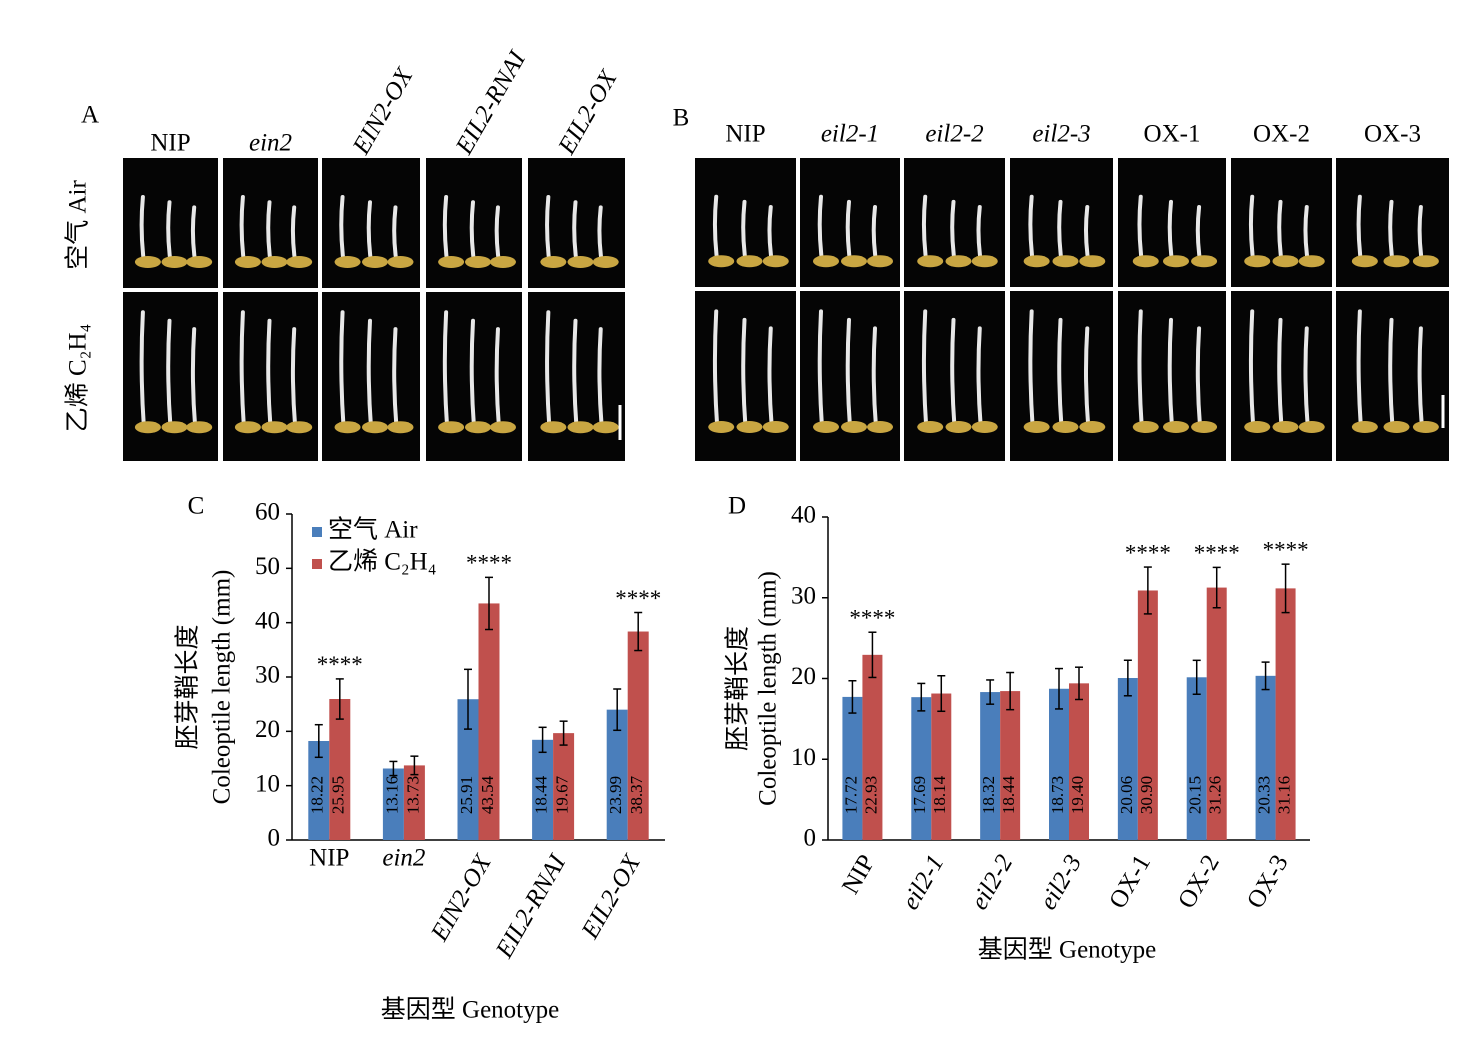 The width and height of the screenshot is (1479, 1038). I want to click on value-label: 43.54, so click(487, 794).